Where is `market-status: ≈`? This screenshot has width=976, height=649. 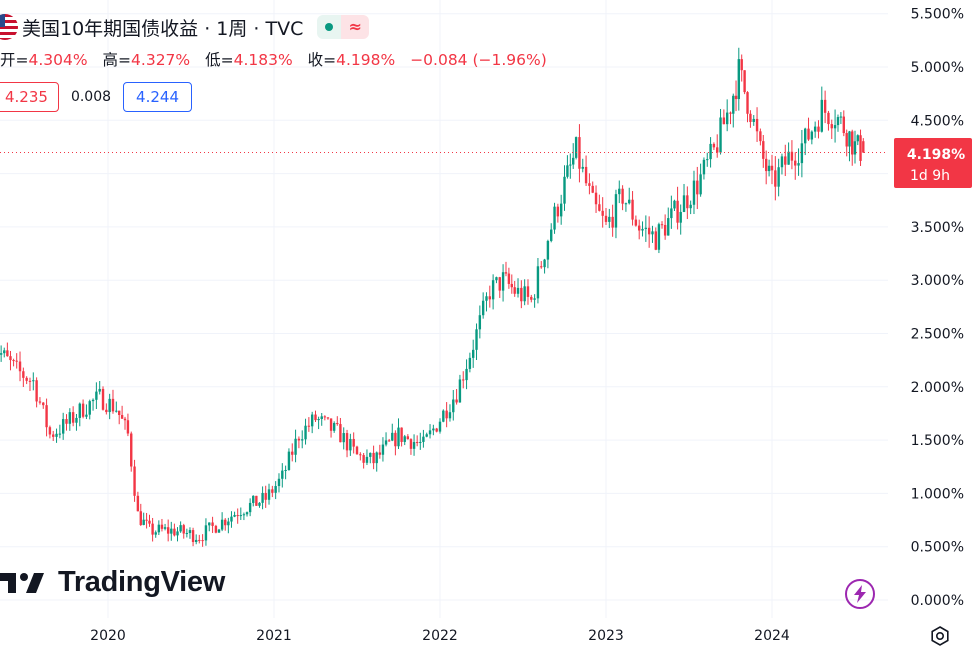
market-status: ≈ is located at coordinates (343, 27).